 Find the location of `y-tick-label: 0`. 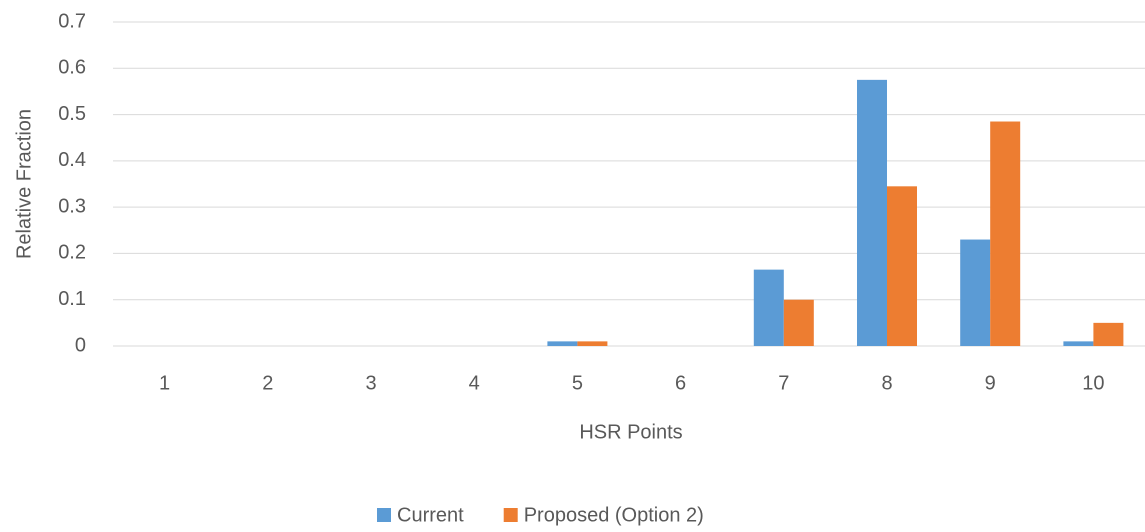

y-tick-label: 0 is located at coordinates (80, 345).